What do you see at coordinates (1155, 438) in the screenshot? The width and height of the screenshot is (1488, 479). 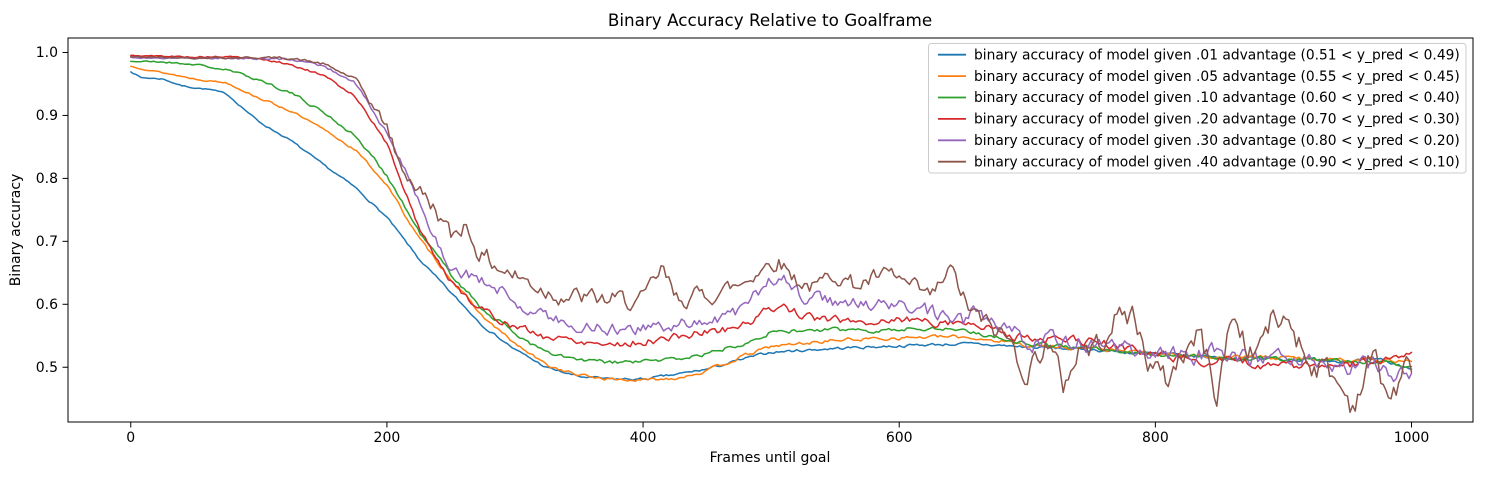 I see `x-tick-label: 800` at bounding box center [1155, 438].